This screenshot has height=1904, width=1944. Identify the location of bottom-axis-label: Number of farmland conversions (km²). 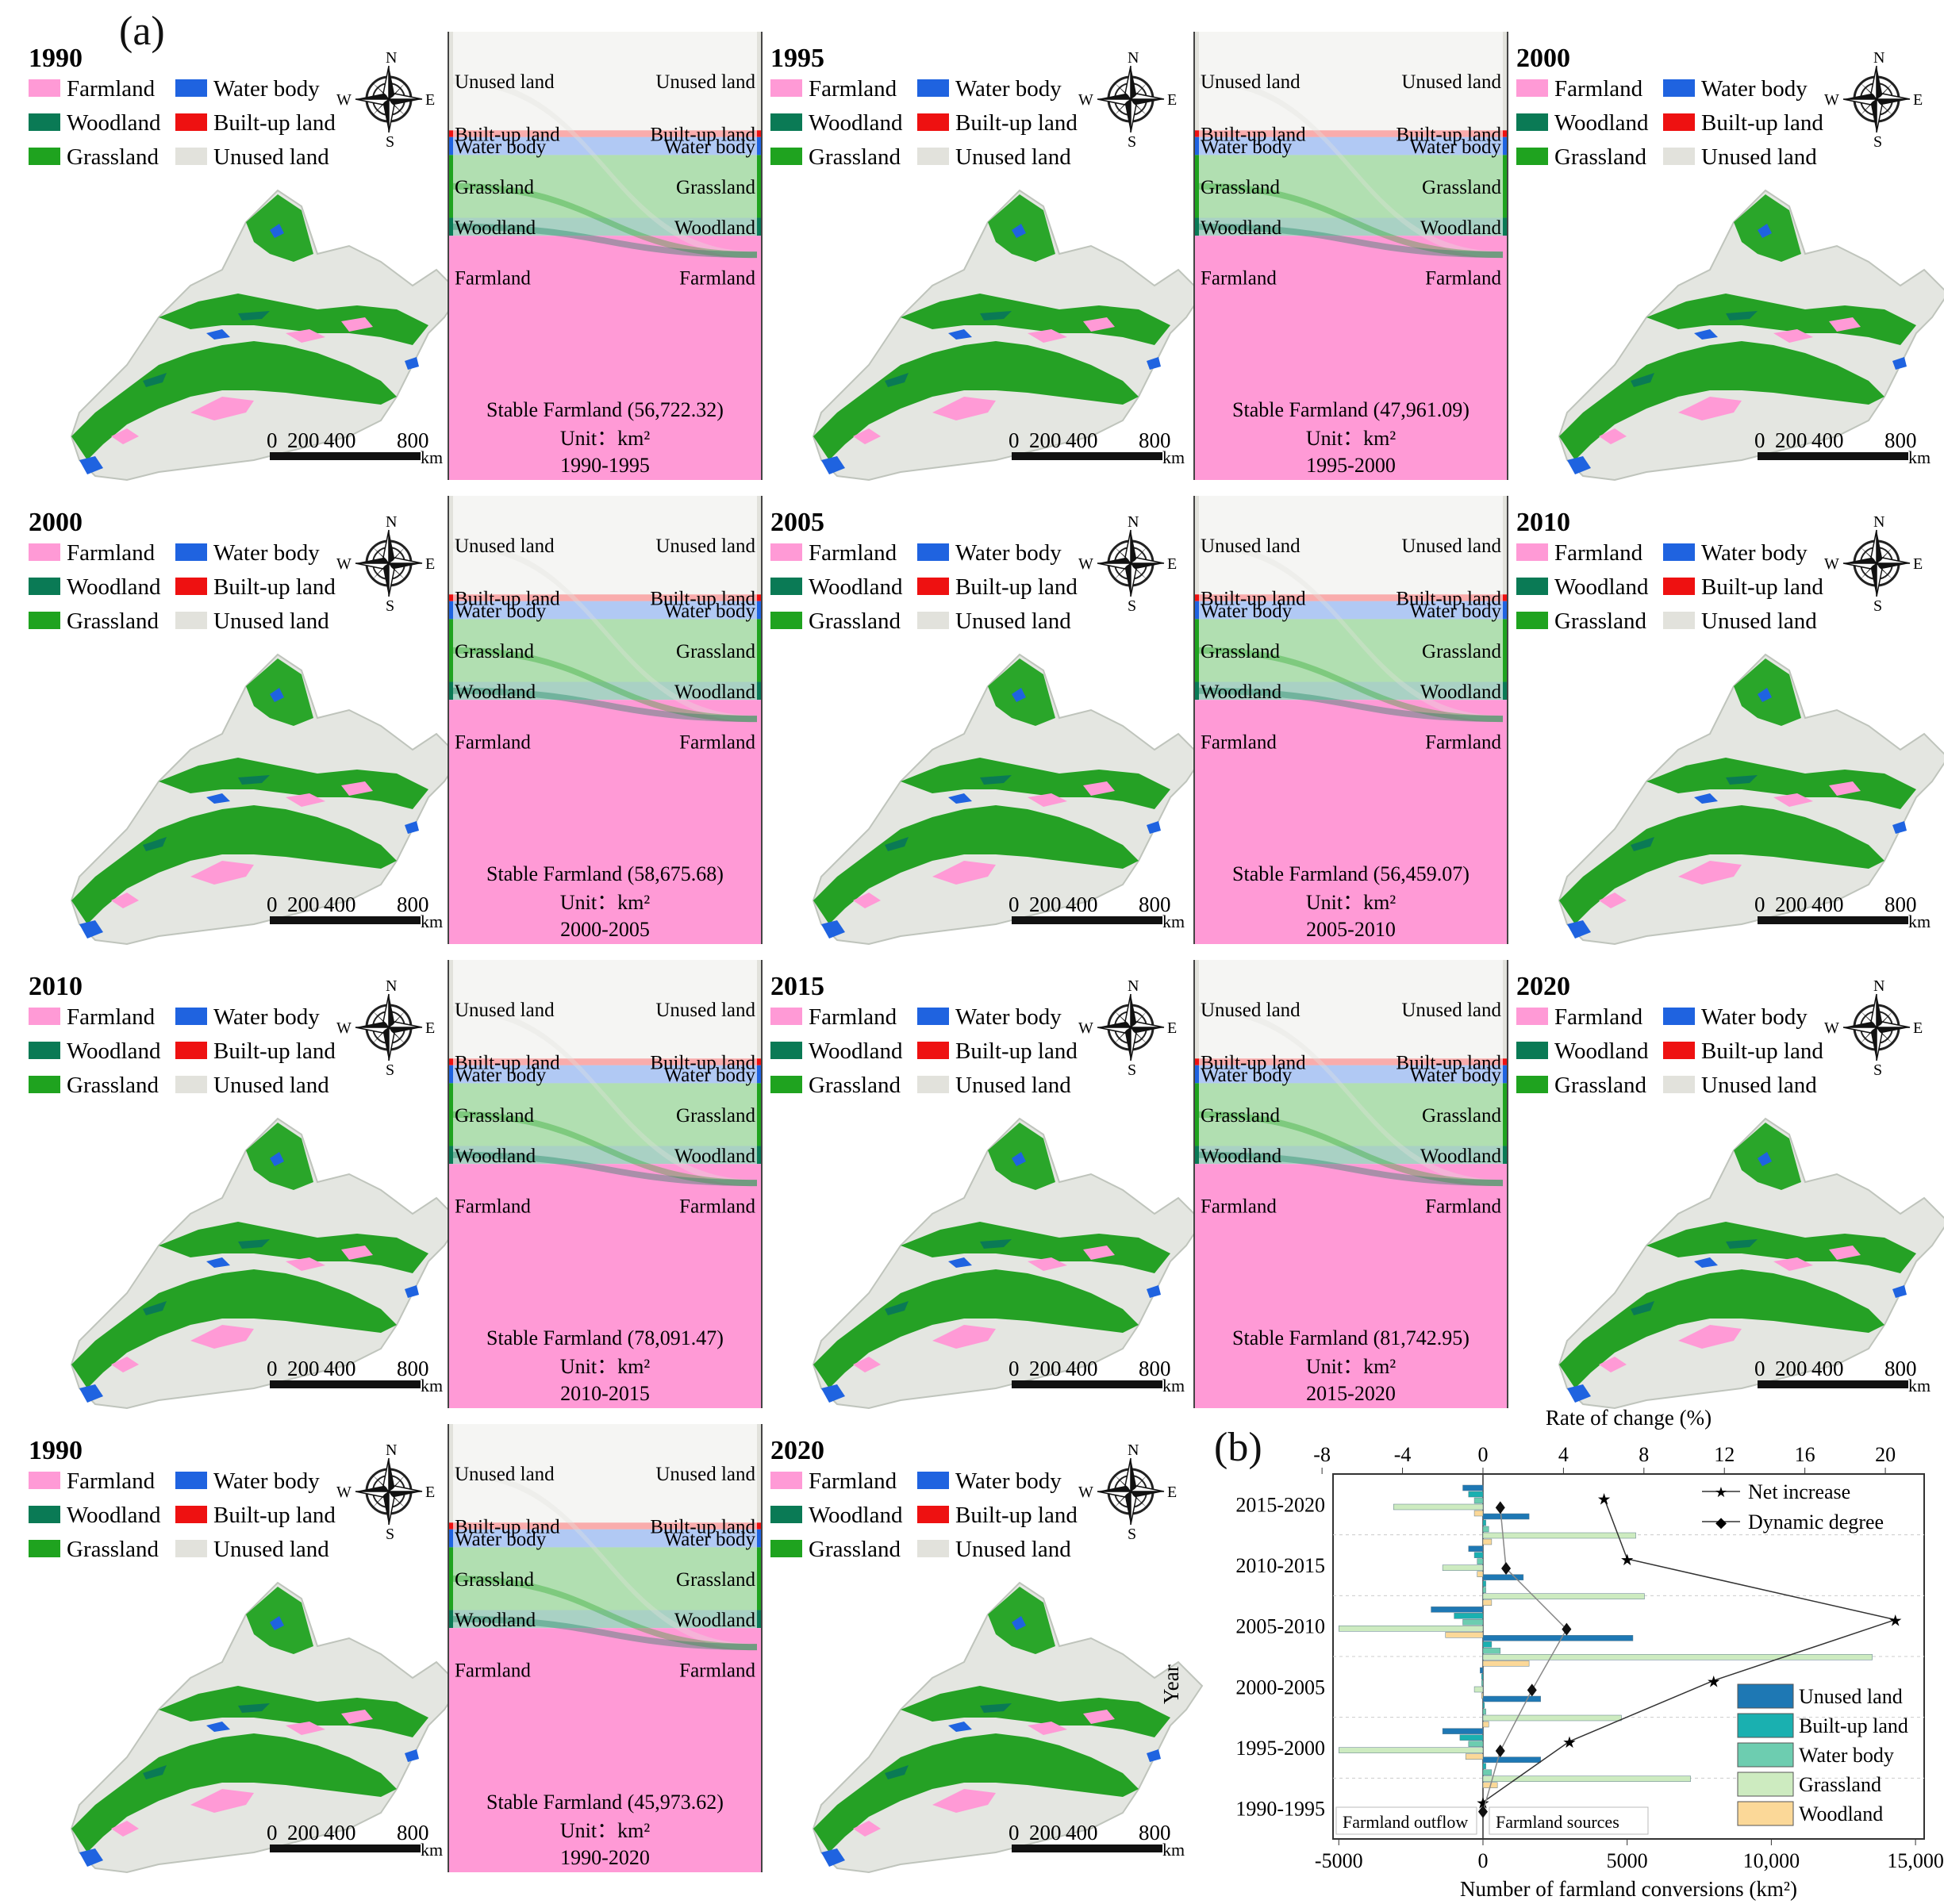
(1628, 1889).